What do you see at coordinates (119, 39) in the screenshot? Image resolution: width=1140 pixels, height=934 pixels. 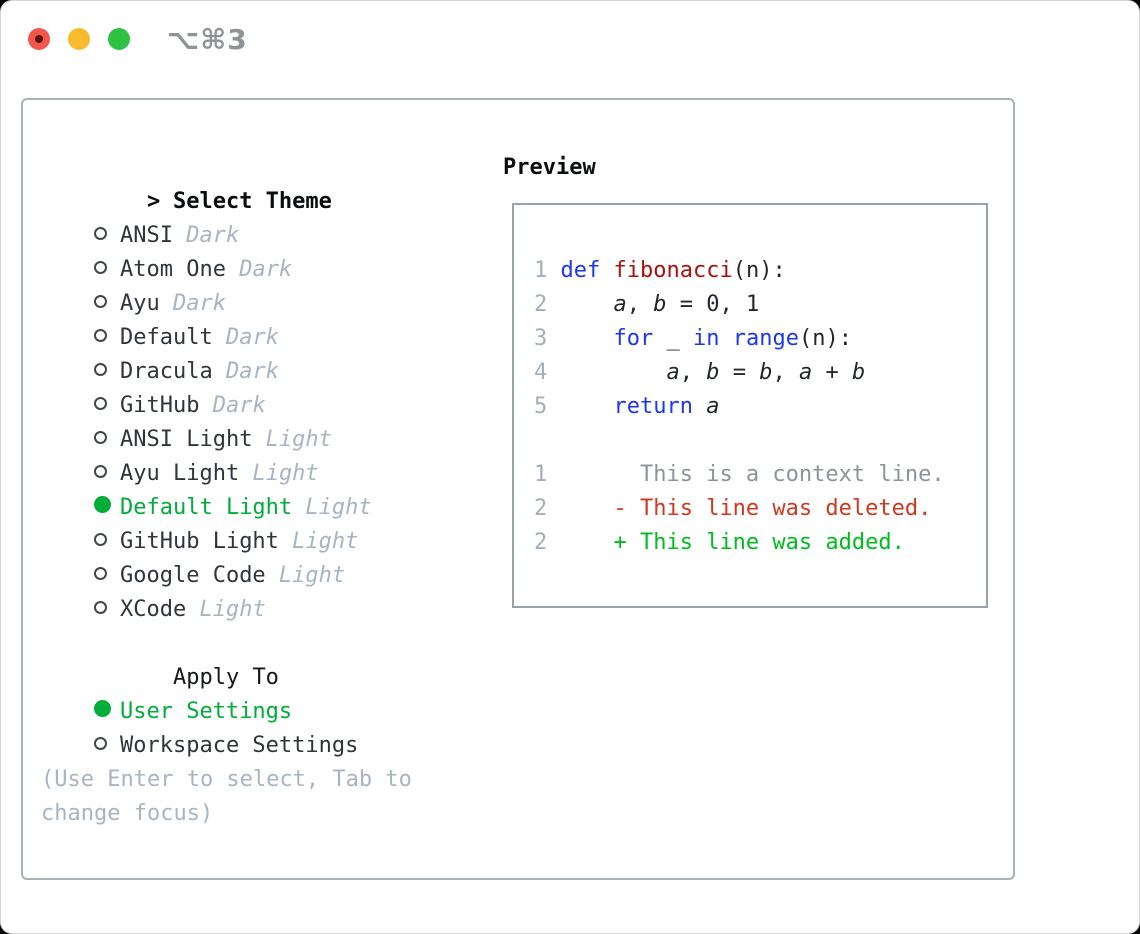 I see `zoom-button` at bounding box center [119, 39].